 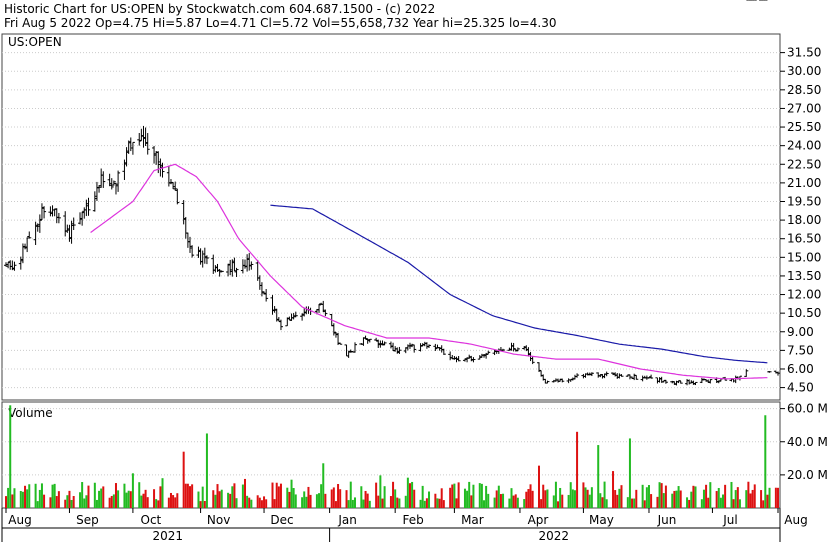 I want to click on month-label: Aug, so click(x=795, y=520).